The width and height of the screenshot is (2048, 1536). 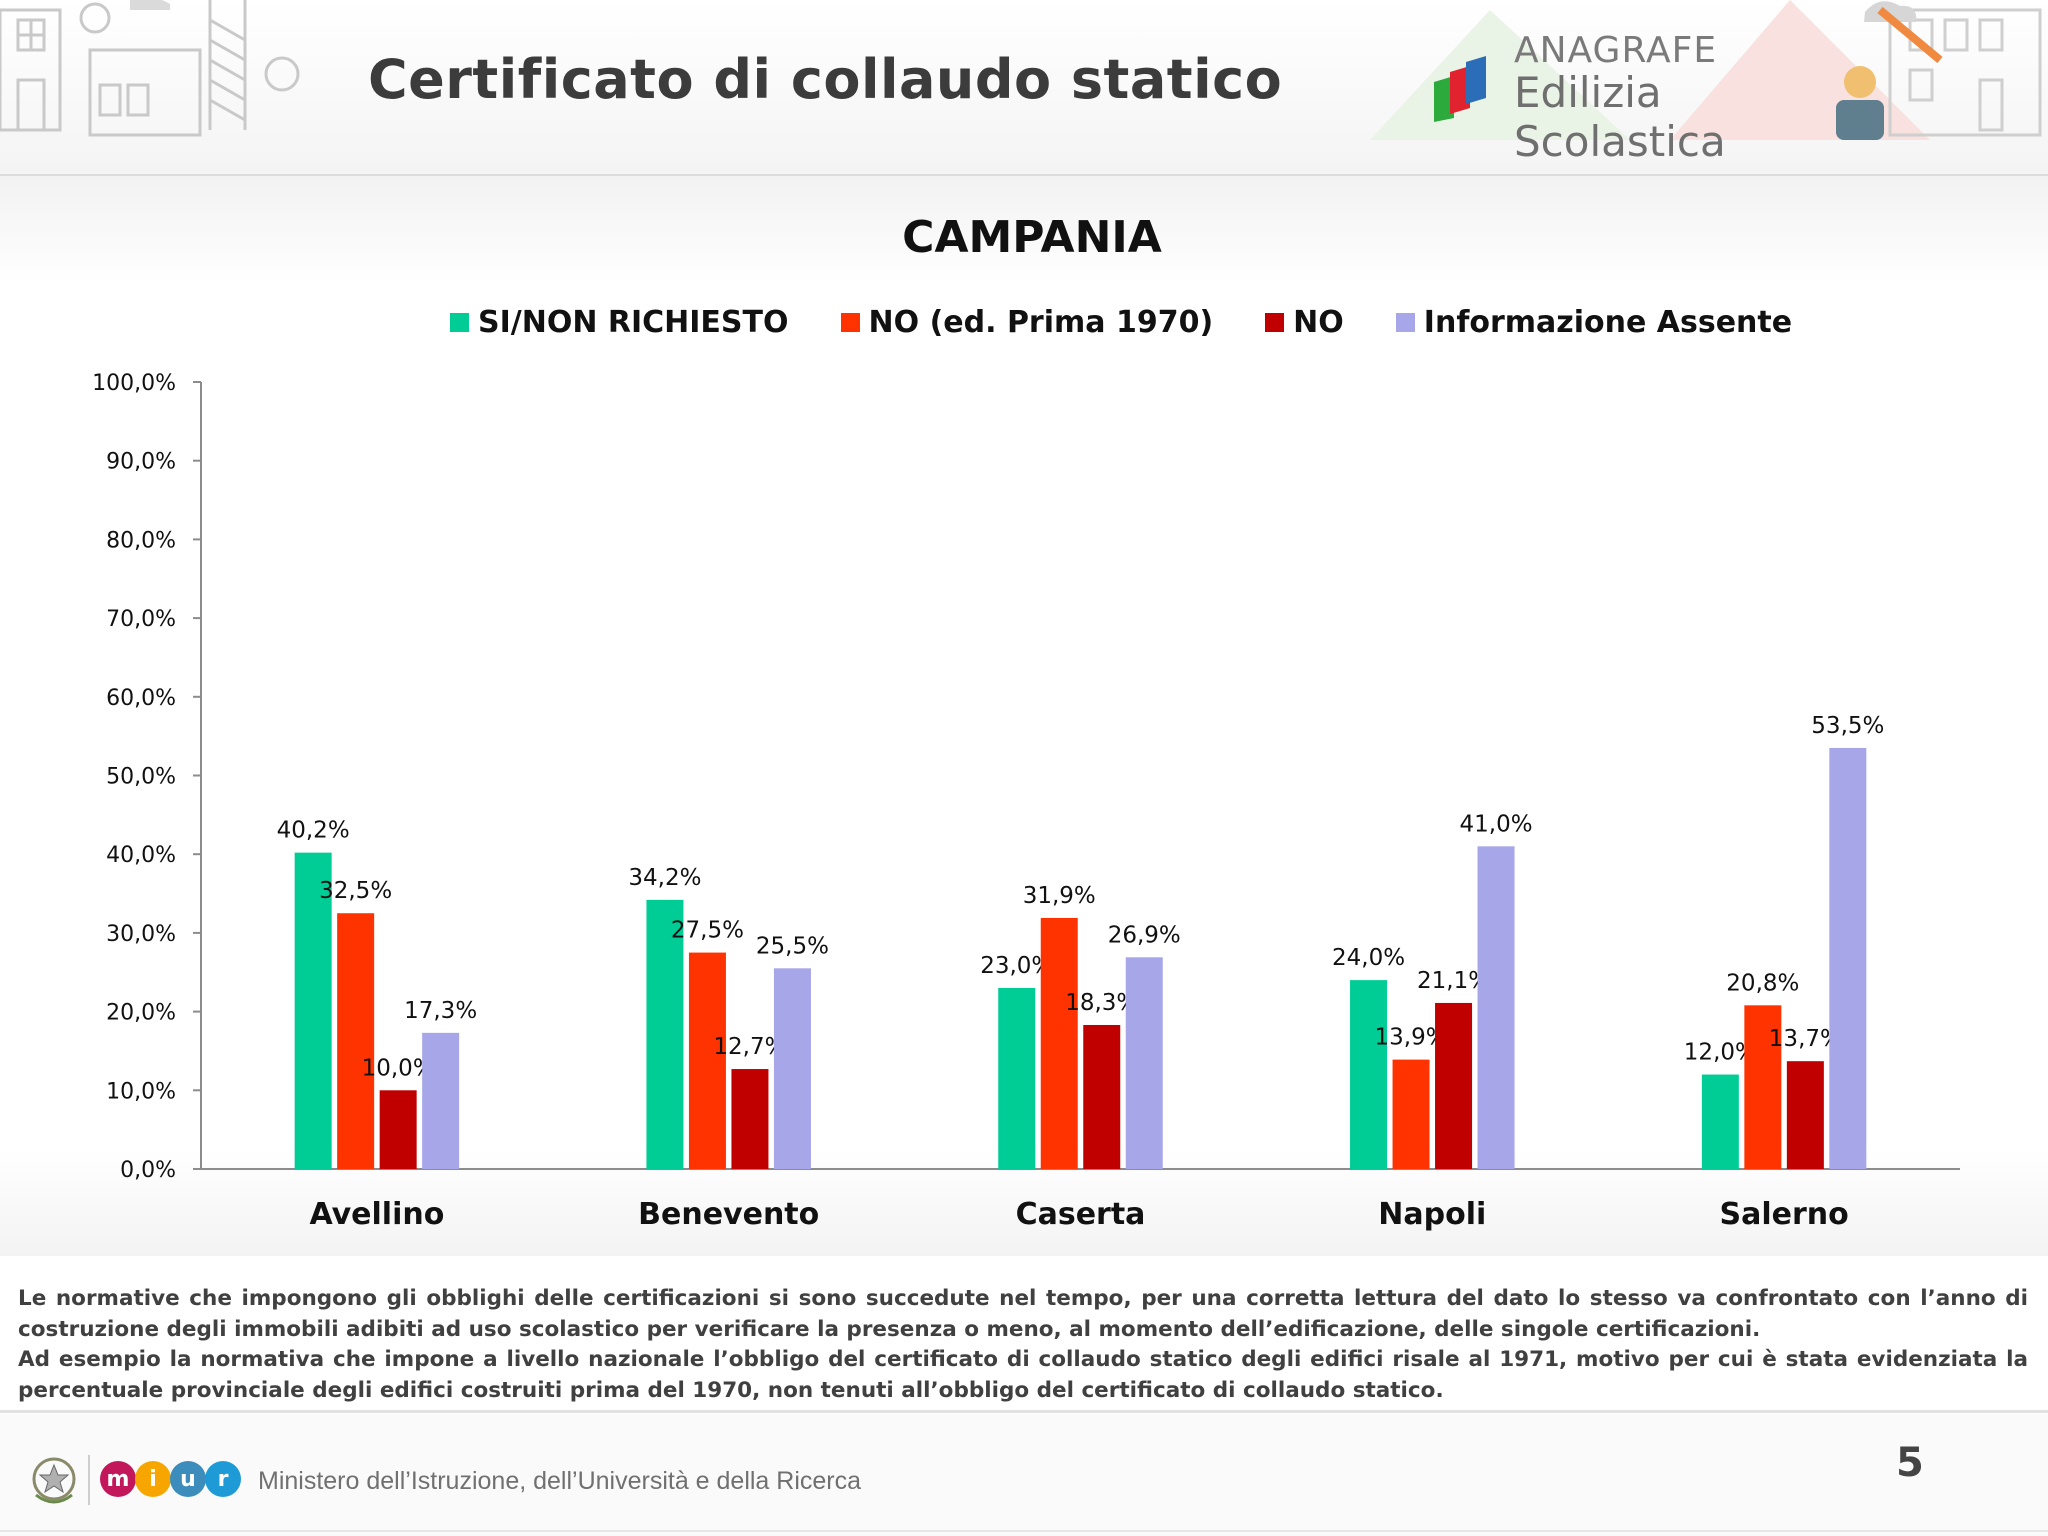 What do you see at coordinates (141, 1013) in the screenshot?
I see `y-tick-label: 20,0%` at bounding box center [141, 1013].